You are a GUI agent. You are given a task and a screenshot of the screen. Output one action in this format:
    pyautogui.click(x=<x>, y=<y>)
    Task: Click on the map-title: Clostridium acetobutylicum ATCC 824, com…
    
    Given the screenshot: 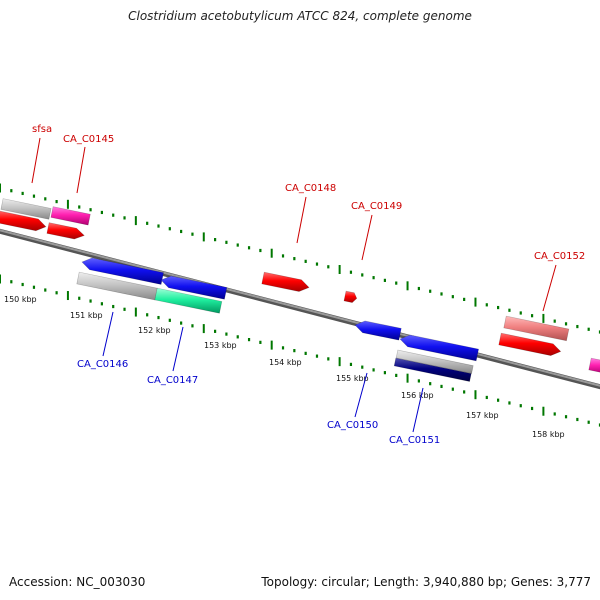 What is the action you would take?
    pyautogui.click(x=300, y=16)
    